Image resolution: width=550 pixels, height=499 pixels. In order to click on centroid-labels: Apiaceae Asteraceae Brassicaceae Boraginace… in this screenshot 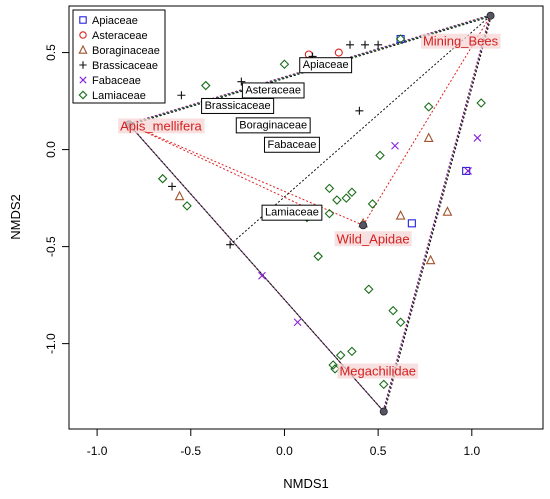, I will do `click(277, 139)`.